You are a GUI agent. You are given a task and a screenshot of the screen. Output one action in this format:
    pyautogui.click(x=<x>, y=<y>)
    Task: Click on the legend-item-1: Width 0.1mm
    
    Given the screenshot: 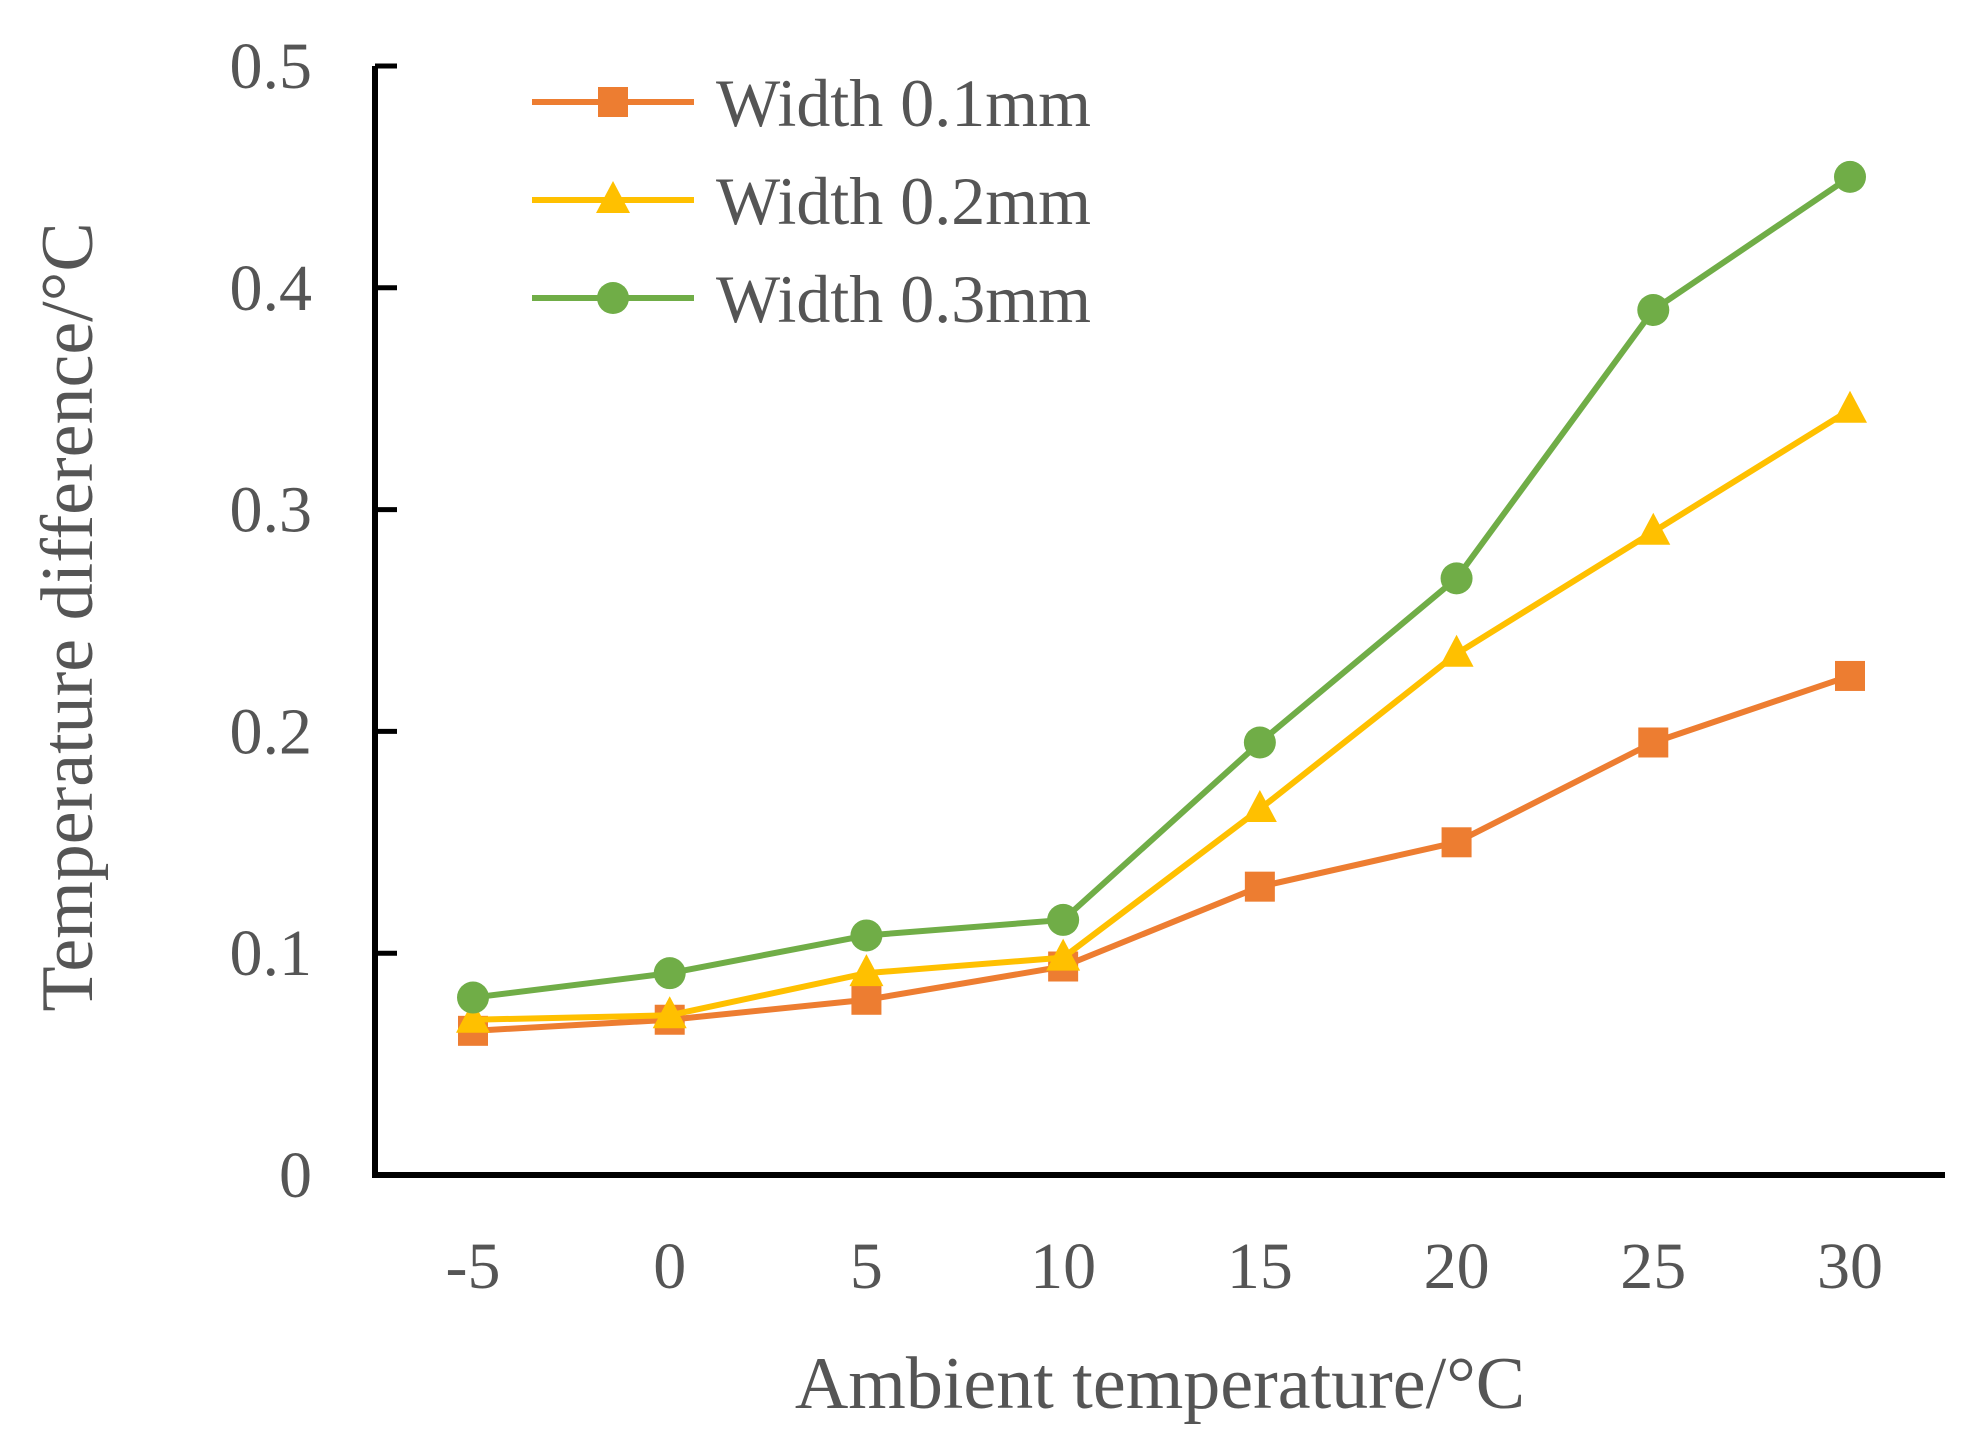 What is the action you would take?
    pyautogui.click(x=811, y=103)
    